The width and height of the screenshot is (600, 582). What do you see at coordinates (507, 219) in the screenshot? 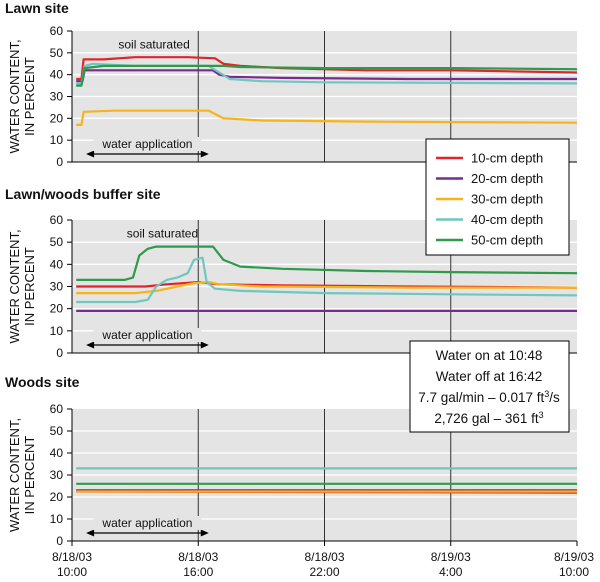
I see `legend-label: 40-cm depth` at bounding box center [507, 219].